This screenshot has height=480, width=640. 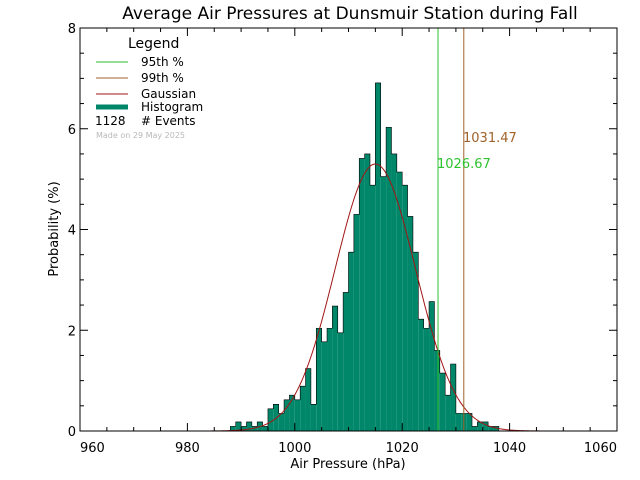 I want to click on legend-item-histogram: Histogram, so click(x=172, y=107).